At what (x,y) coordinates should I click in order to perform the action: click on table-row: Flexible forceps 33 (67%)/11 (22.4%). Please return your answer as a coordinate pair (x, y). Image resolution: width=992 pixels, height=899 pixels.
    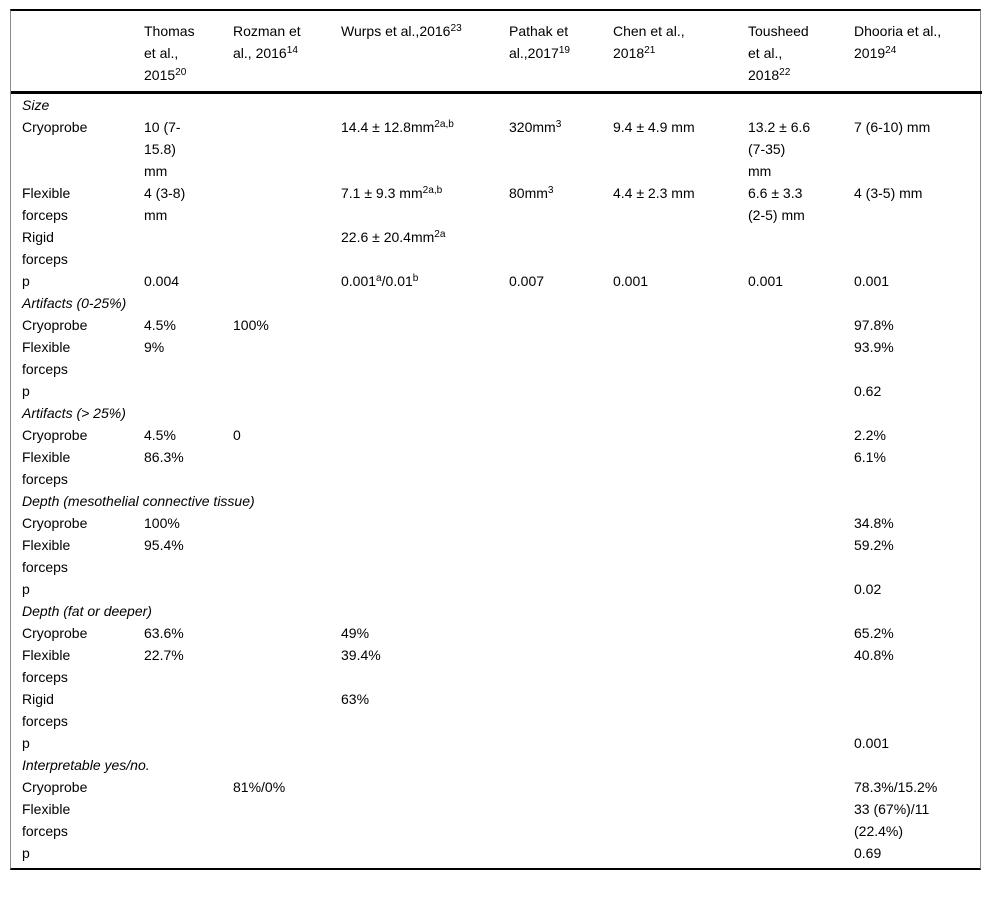
    Looking at the image, I should click on (496, 820).